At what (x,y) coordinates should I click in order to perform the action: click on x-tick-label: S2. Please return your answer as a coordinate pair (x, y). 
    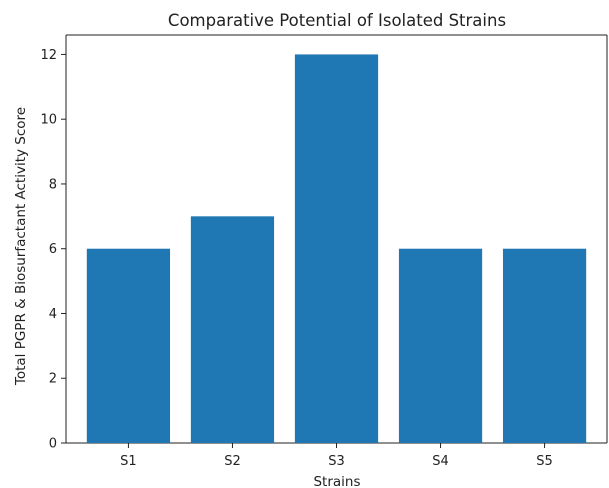
    Looking at the image, I should click on (232, 461).